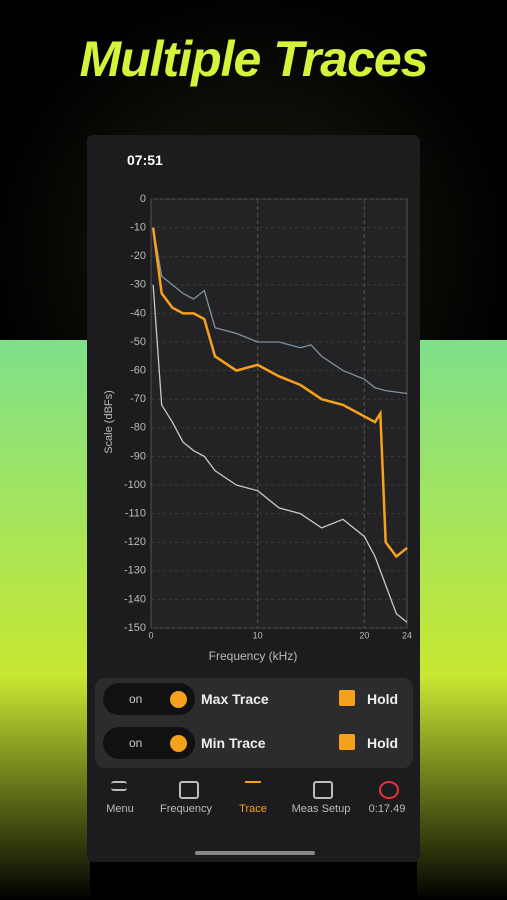 The image size is (507, 900). What do you see at coordinates (135, 485) in the screenshot?
I see `y-tick-label: -100` at bounding box center [135, 485].